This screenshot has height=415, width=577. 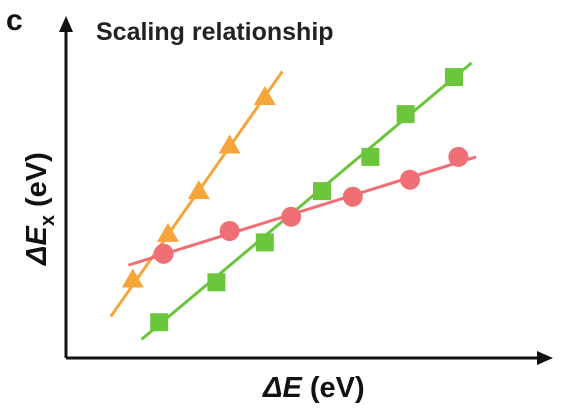 I want to click on y-axis-unit: (eV), so click(x=37, y=183).